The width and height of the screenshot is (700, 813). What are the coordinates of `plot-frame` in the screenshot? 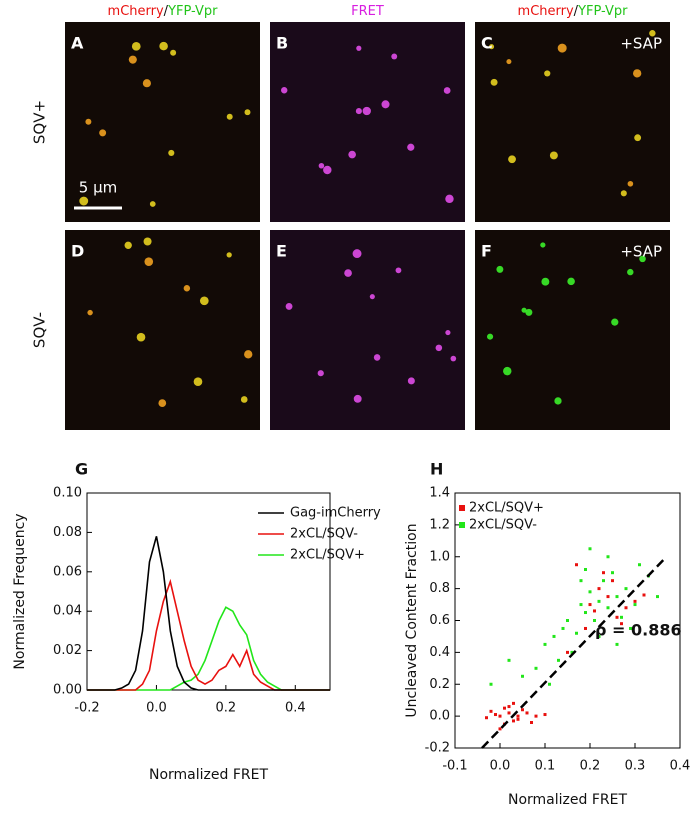 It's located at (208, 591).